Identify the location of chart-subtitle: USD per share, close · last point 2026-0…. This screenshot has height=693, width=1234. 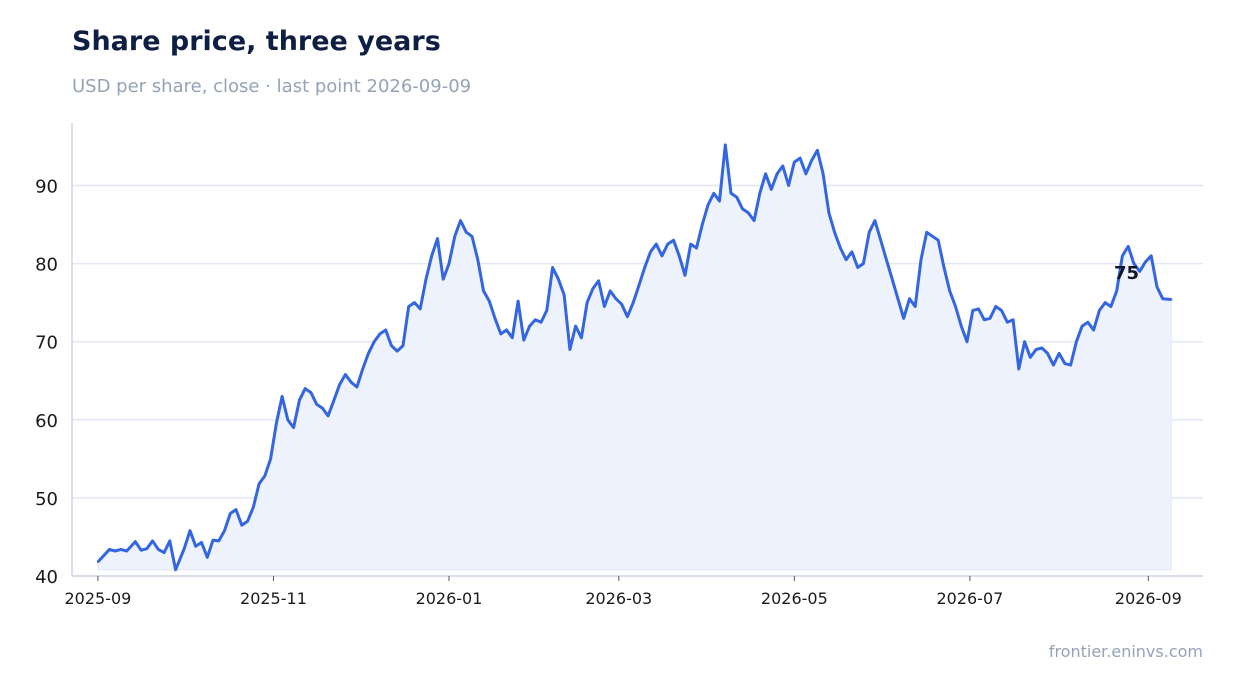
(272, 86).